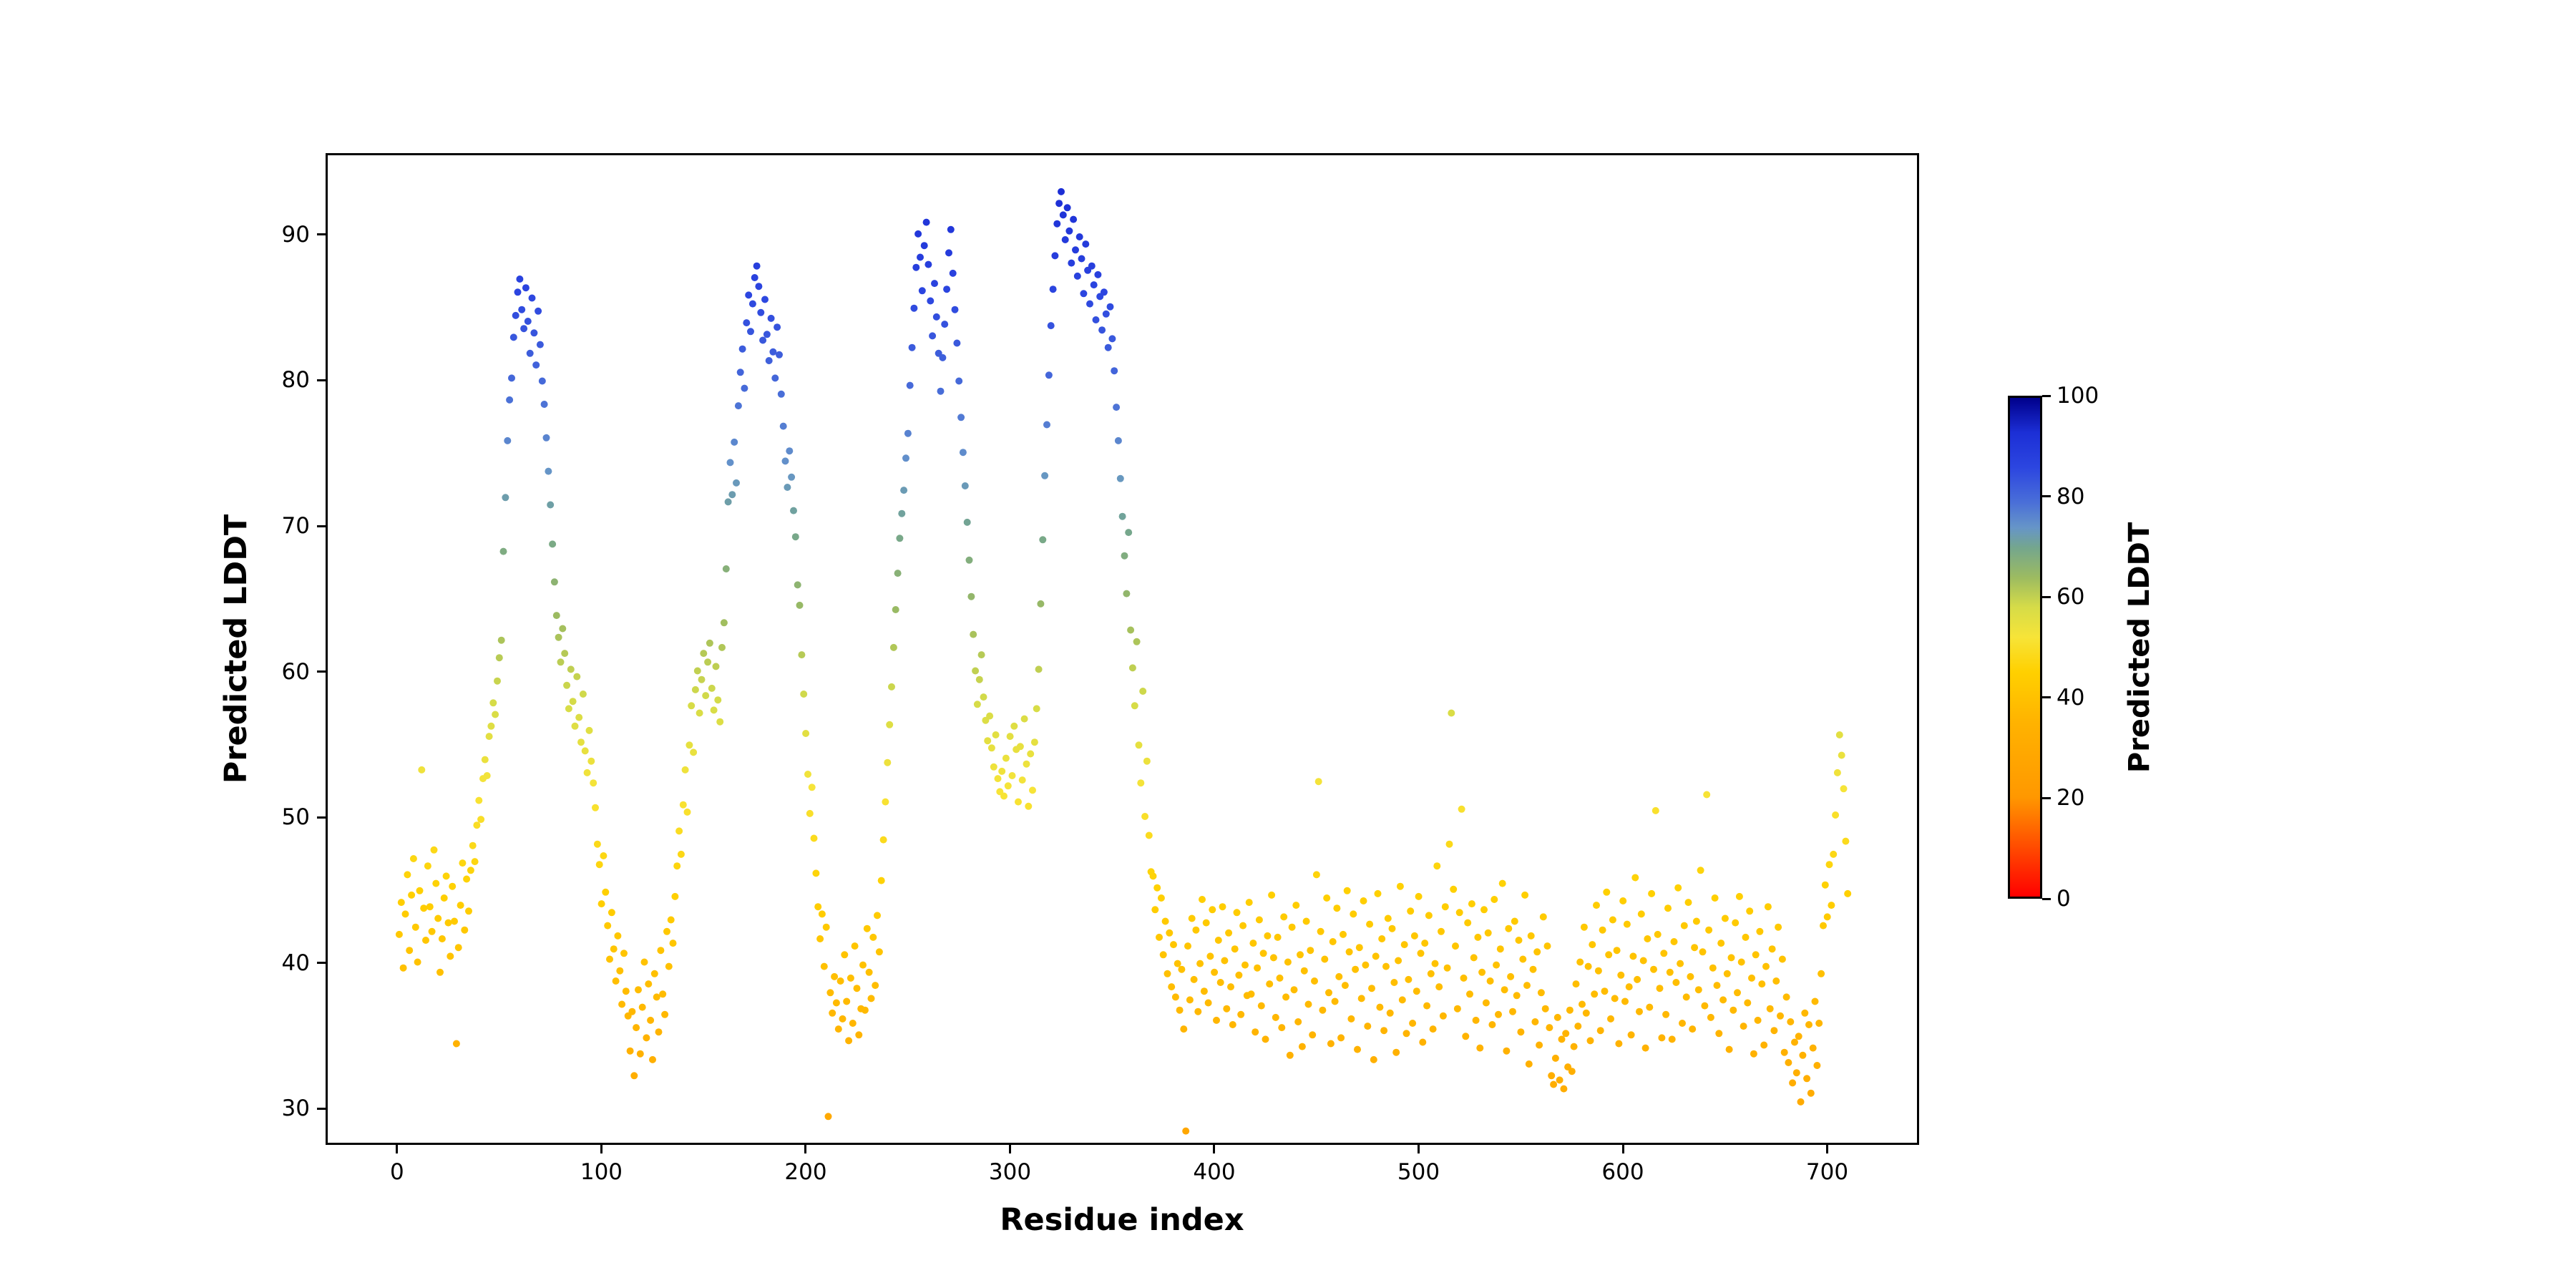 The height and width of the screenshot is (1288, 2576). What do you see at coordinates (295, 526) in the screenshot?
I see `y-tick-label: 70` at bounding box center [295, 526].